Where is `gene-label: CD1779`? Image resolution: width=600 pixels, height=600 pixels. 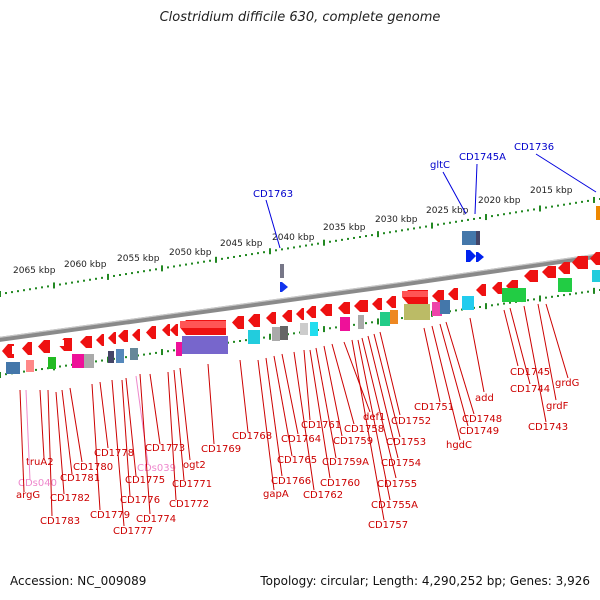
gene-label: CD1779 is located at coordinates (110, 515).